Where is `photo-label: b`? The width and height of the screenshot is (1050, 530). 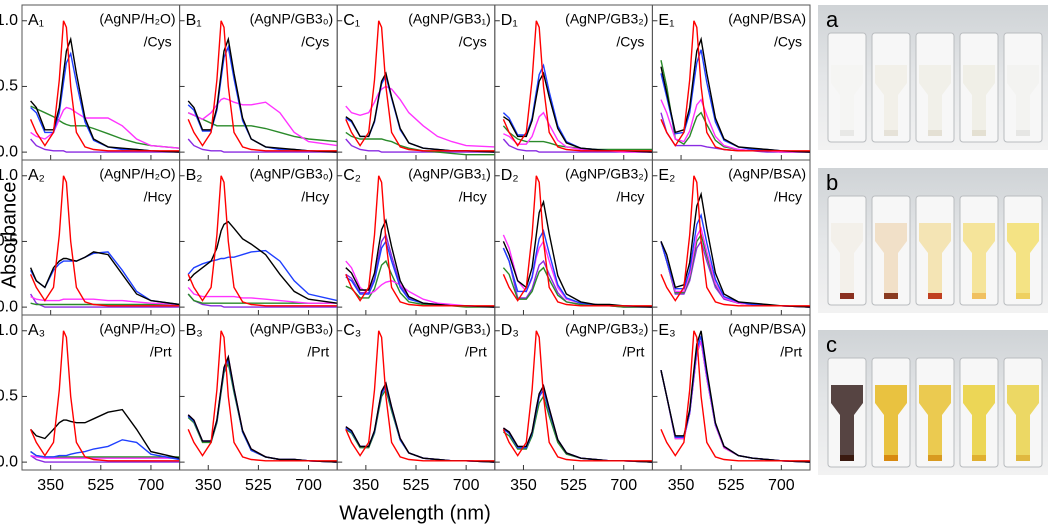 photo-label: b is located at coordinates (832, 182).